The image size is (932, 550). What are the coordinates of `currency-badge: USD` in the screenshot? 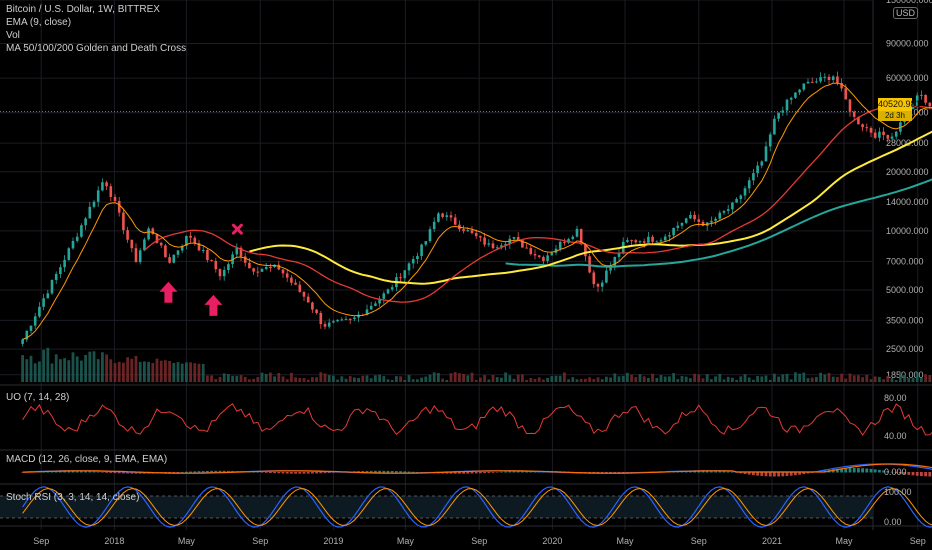 It's located at (906, 13).